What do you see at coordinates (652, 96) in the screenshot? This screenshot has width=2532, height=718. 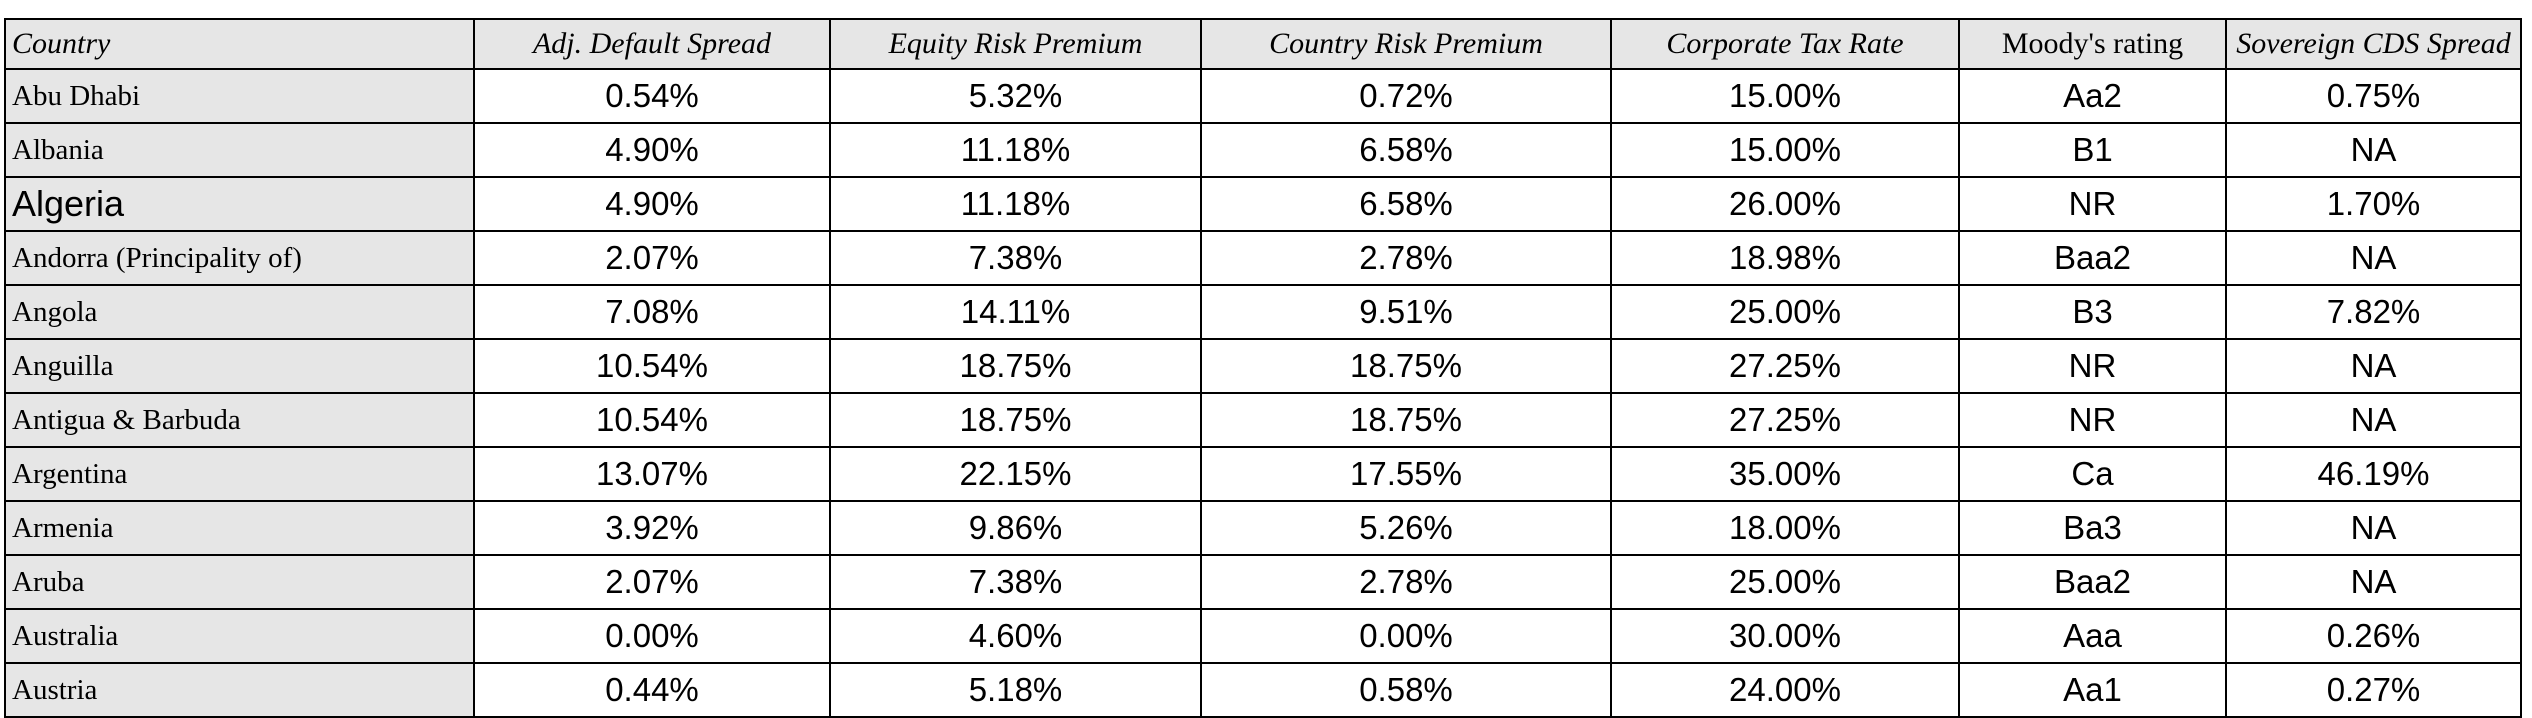 I see `adj-default-spread-cell: 0.54%` at bounding box center [652, 96].